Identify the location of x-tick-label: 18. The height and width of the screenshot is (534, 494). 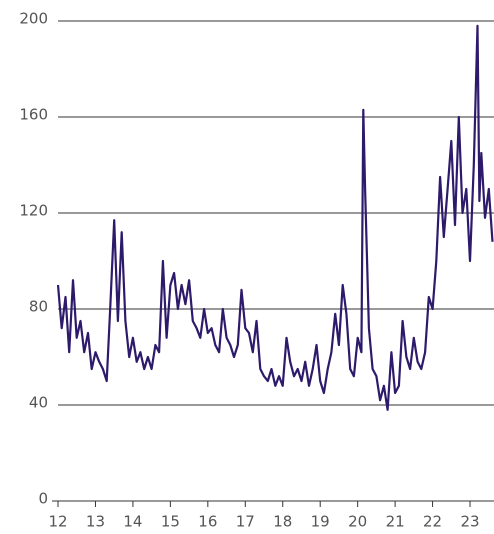
(282, 522).